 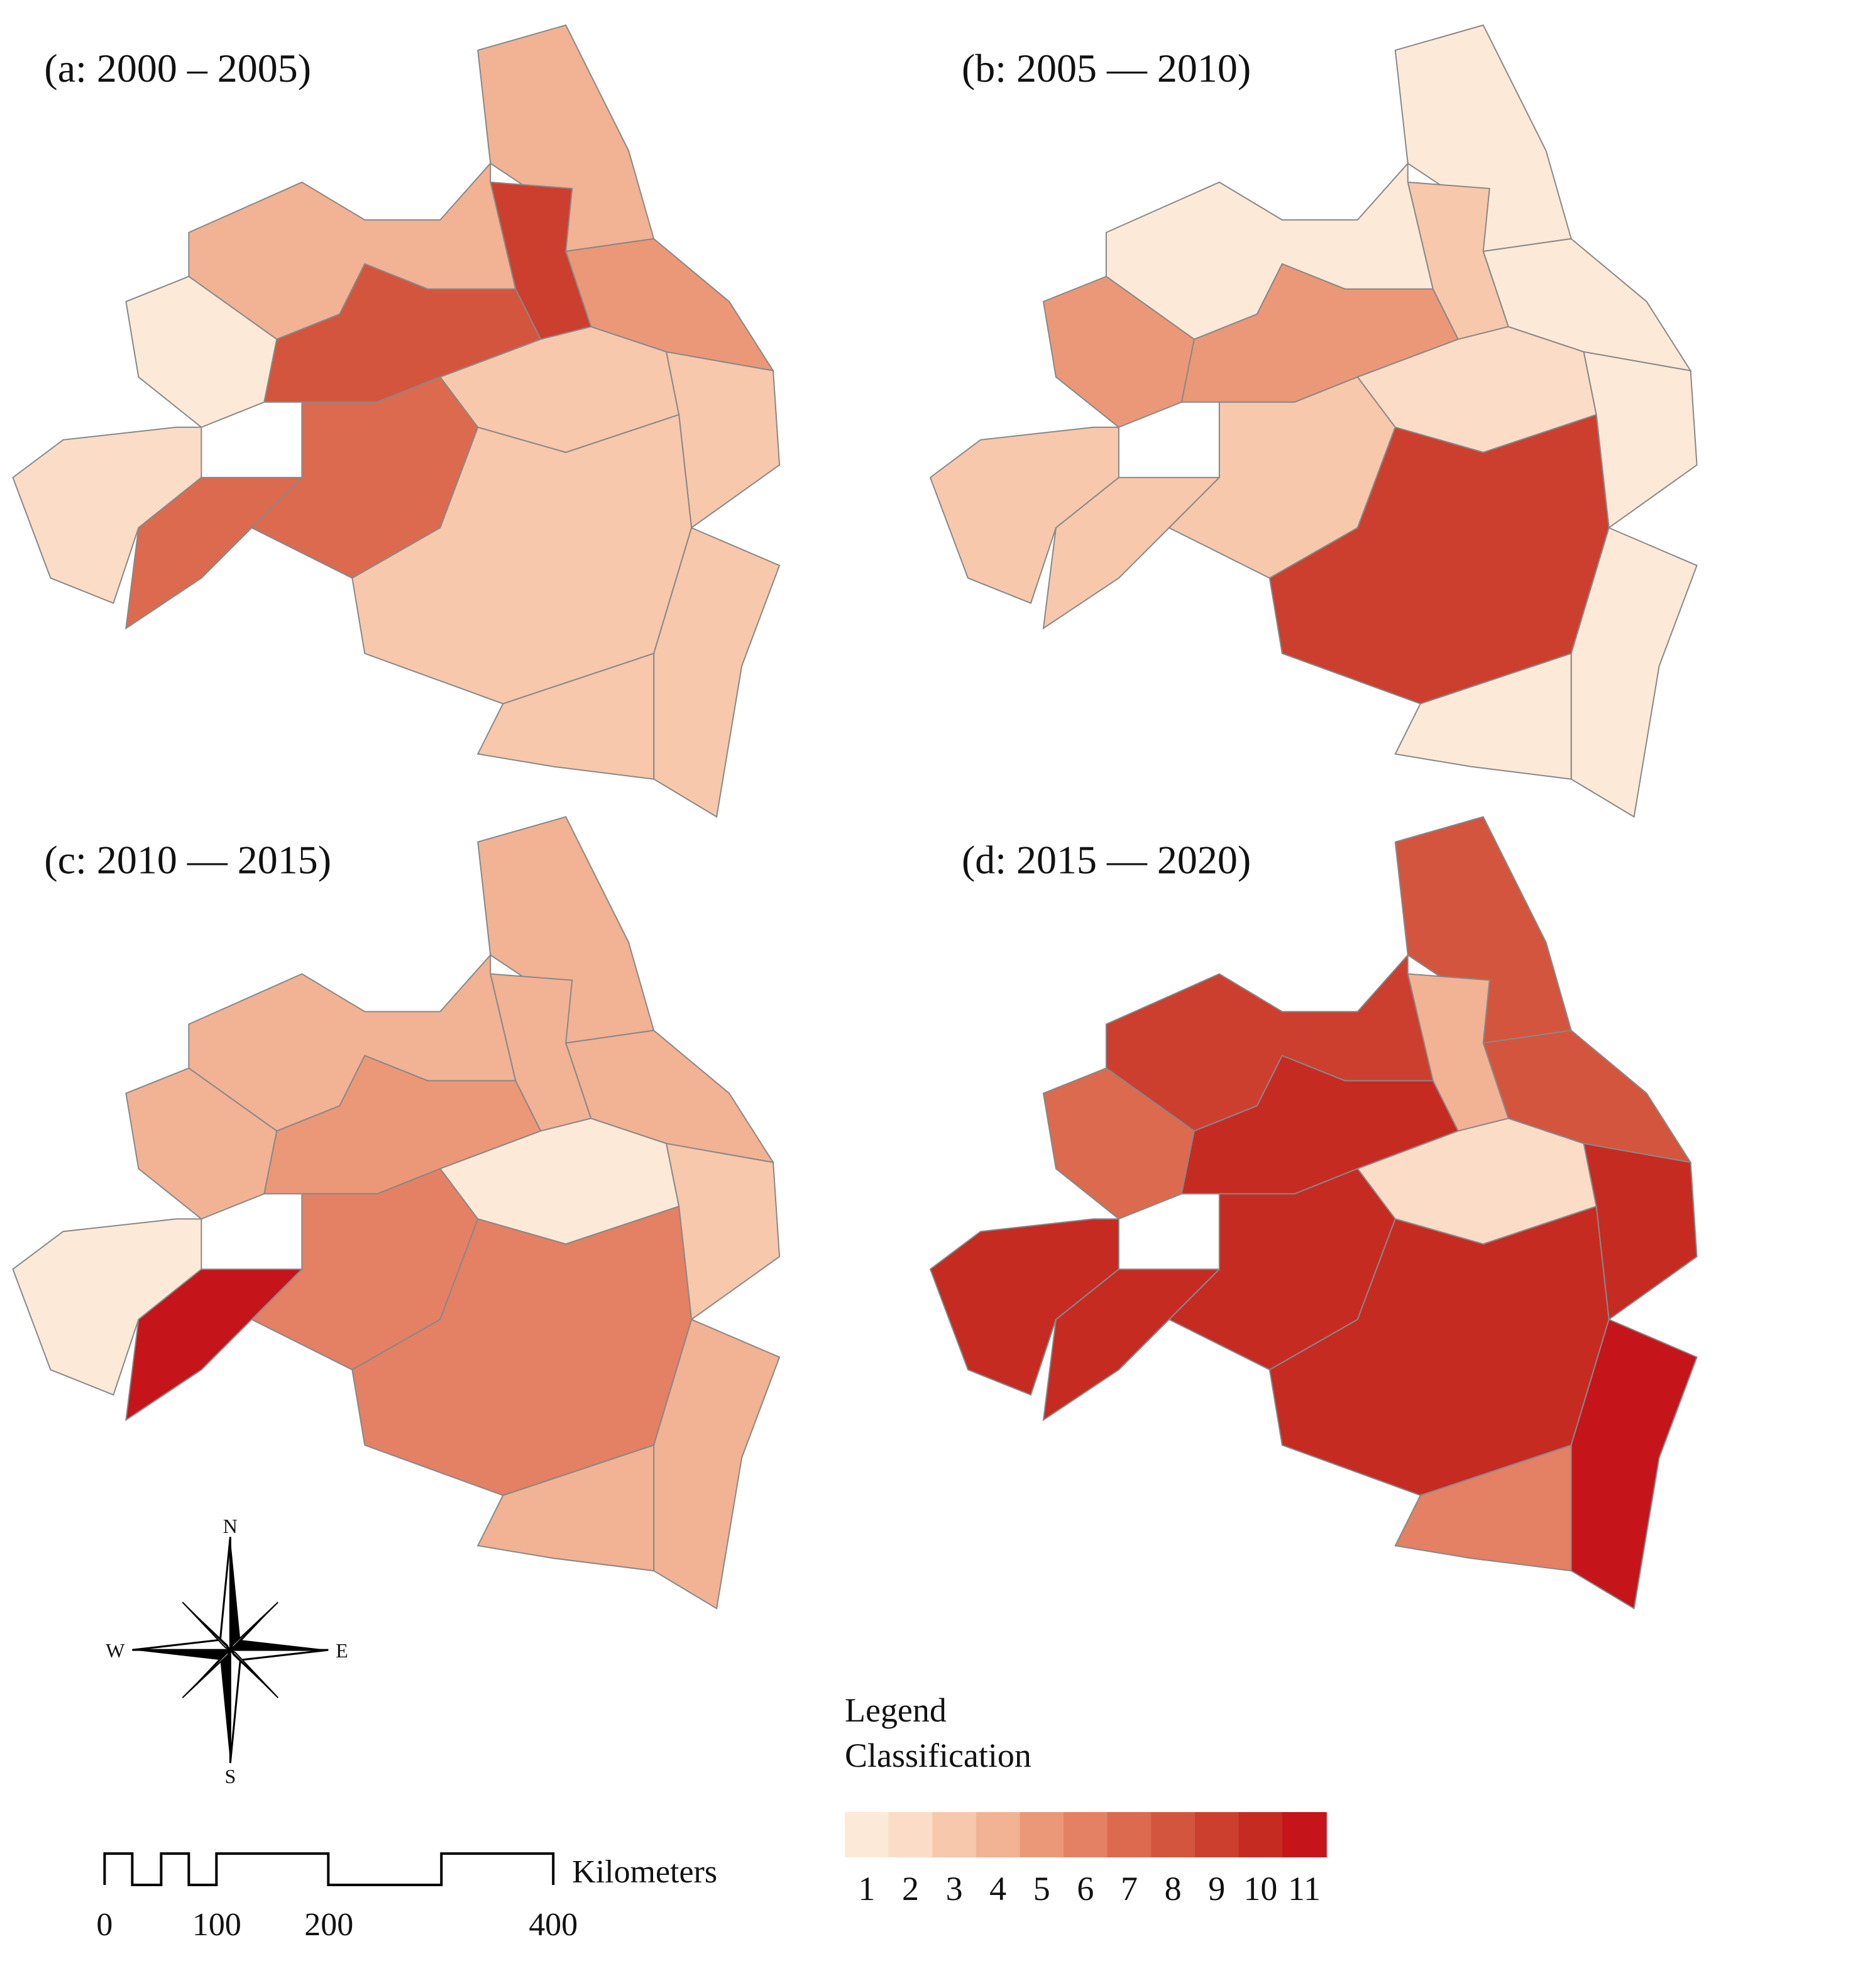 What do you see at coordinates (329, 1925) in the screenshot?
I see `scale-tick-label: 200` at bounding box center [329, 1925].